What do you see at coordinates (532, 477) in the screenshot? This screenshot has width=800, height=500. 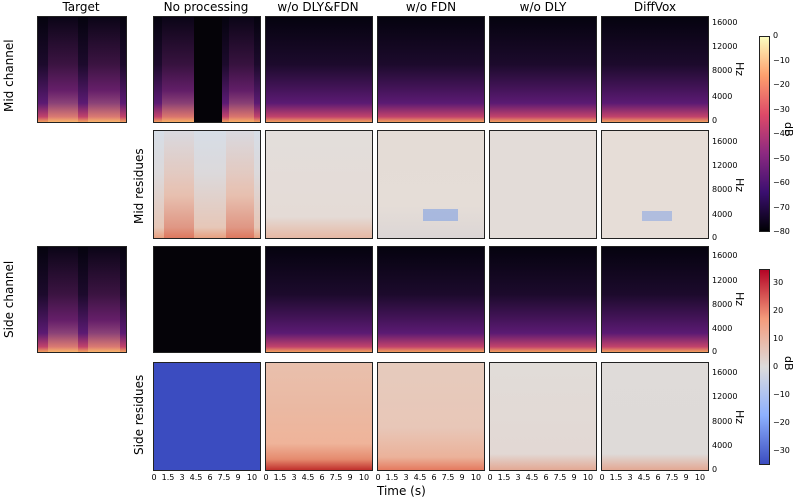 I see `xtick-p3-3: 4.5` at bounding box center [532, 477].